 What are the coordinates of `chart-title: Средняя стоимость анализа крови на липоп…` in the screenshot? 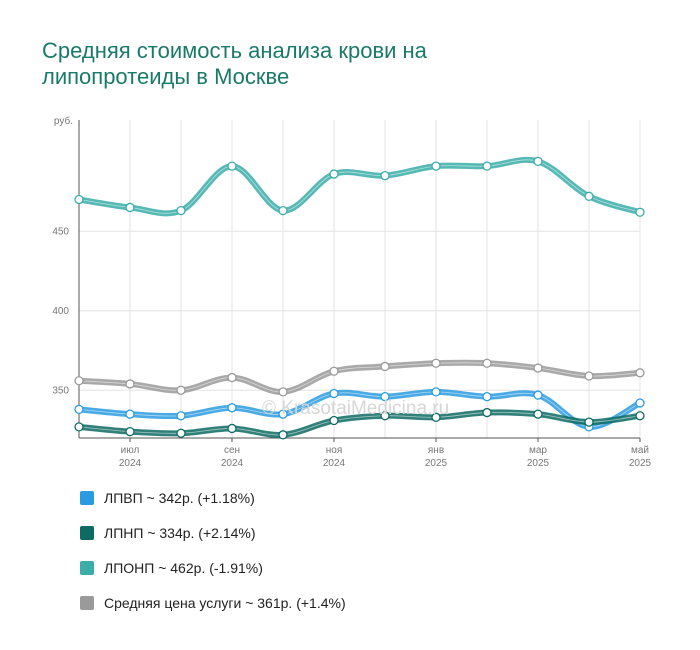 It's located at (342, 64).